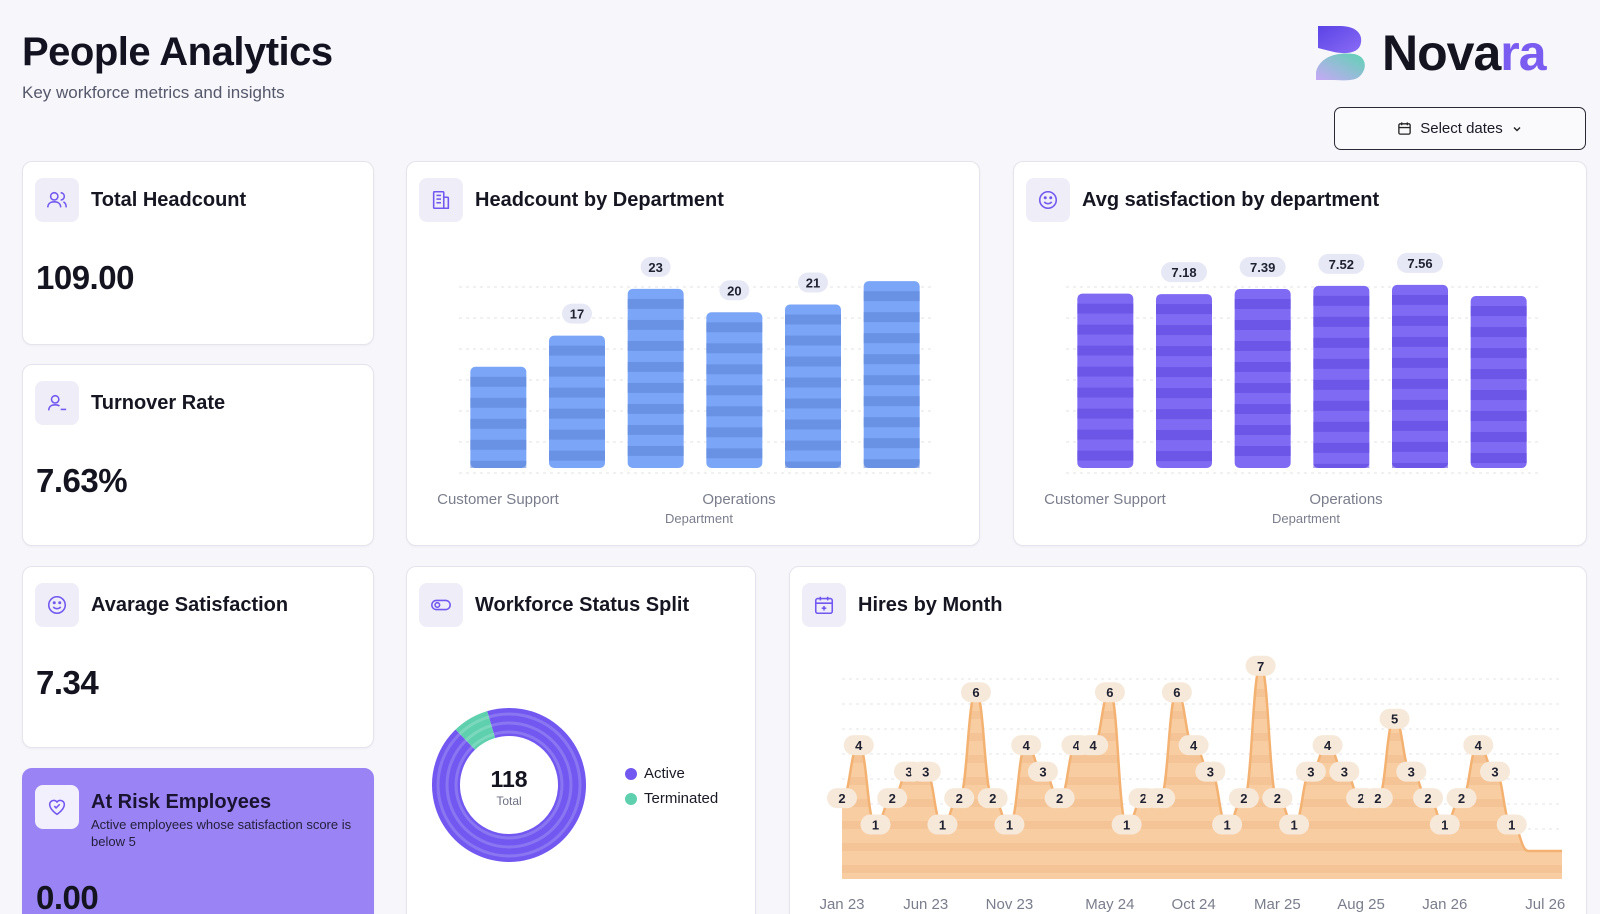  I want to click on data-label: 7.52, so click(1341, 263).